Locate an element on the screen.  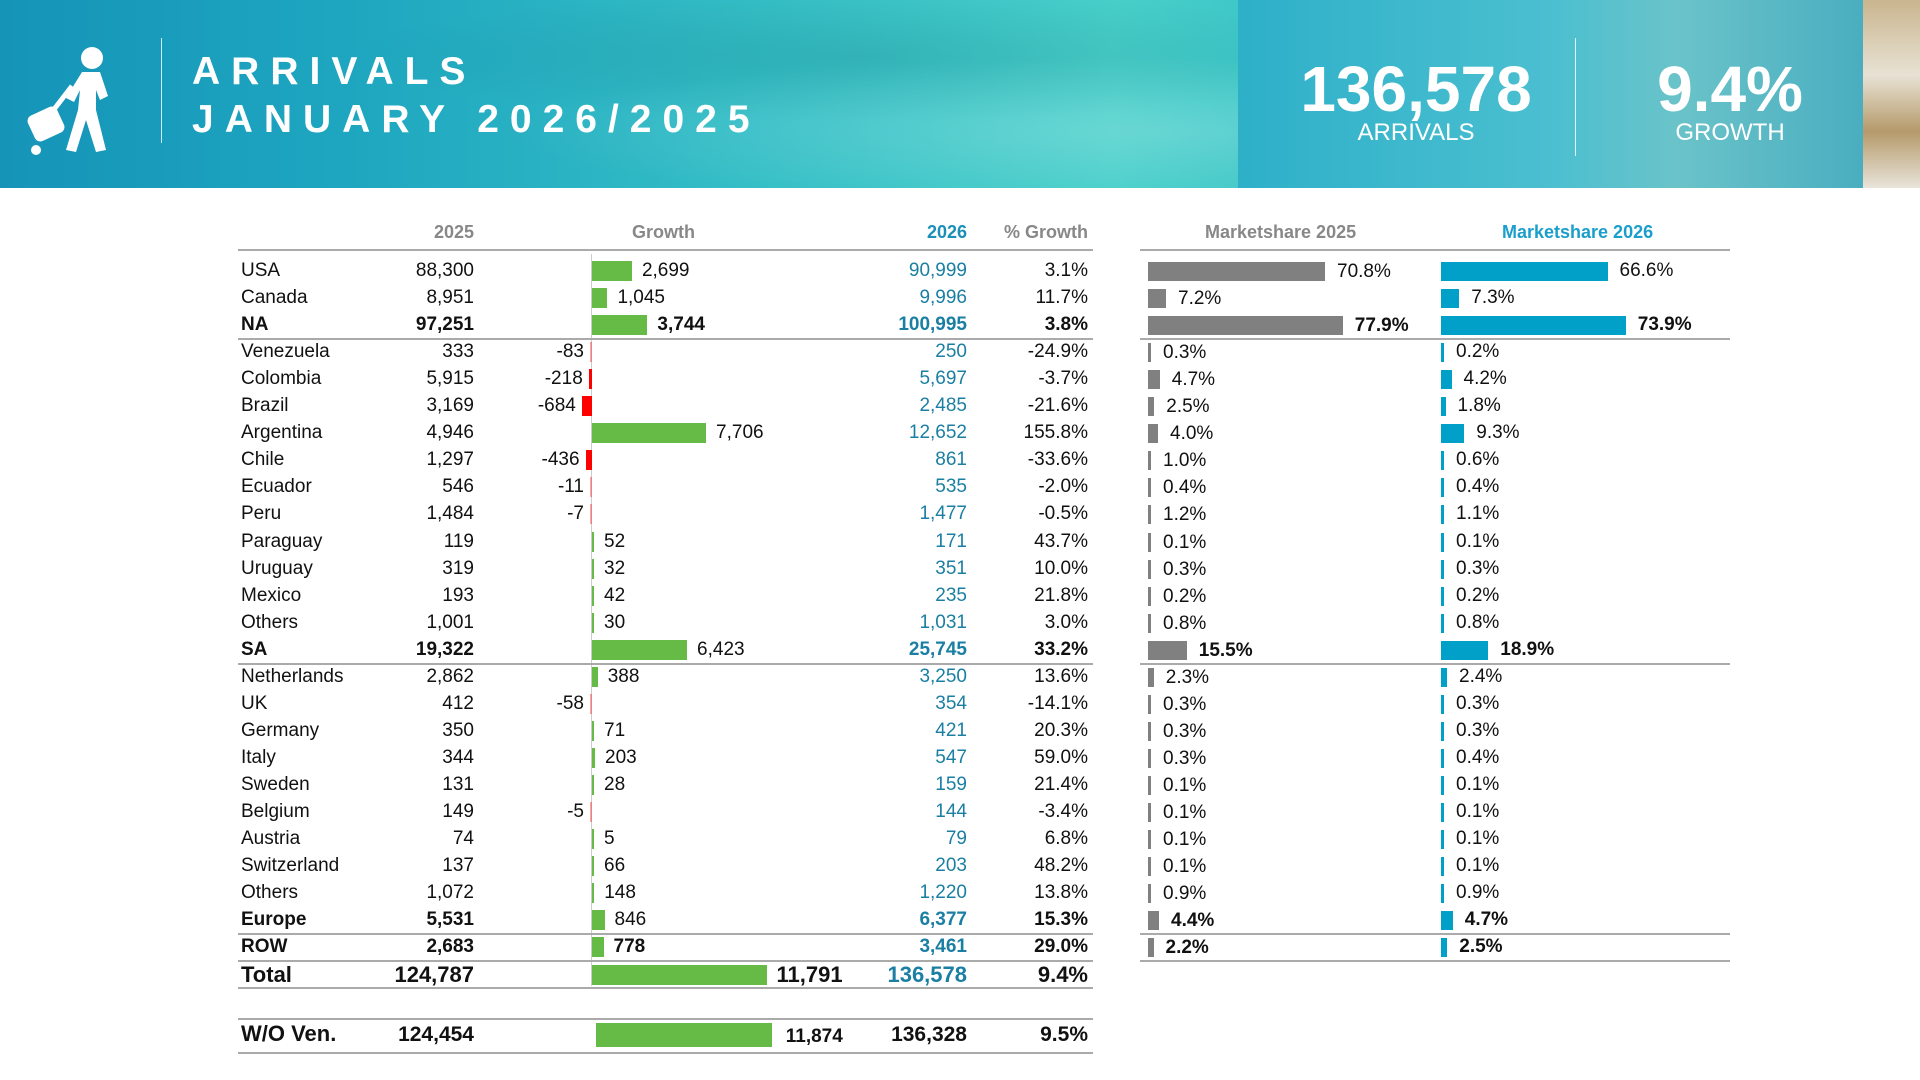
growth-label: 30 is located at coordinates (615, 622).